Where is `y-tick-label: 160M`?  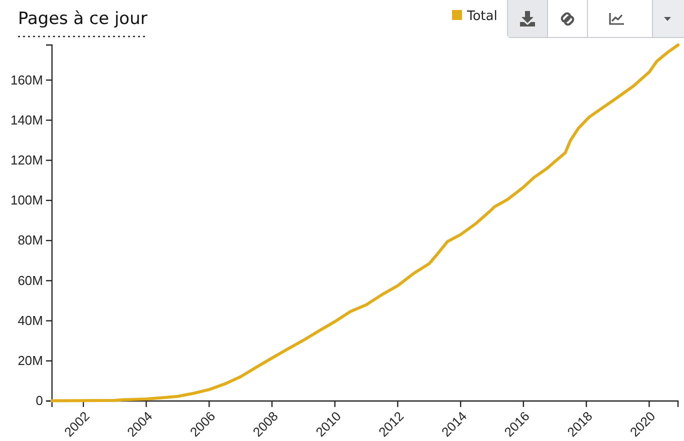 y-tick-label: 160M is located at coordinates (26, 80).